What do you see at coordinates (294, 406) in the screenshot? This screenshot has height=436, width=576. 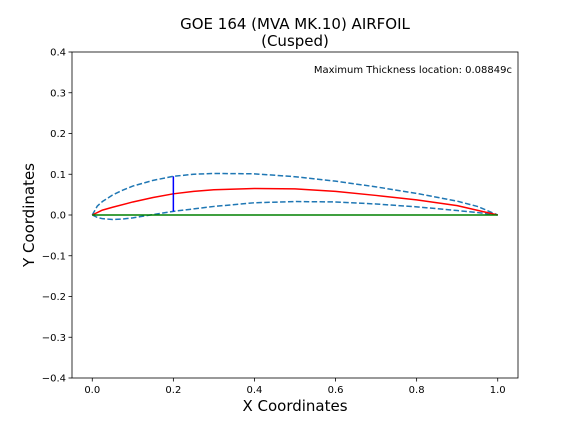 I see `x-axis-label: X Coordinates` at bounding box center [294, 406].